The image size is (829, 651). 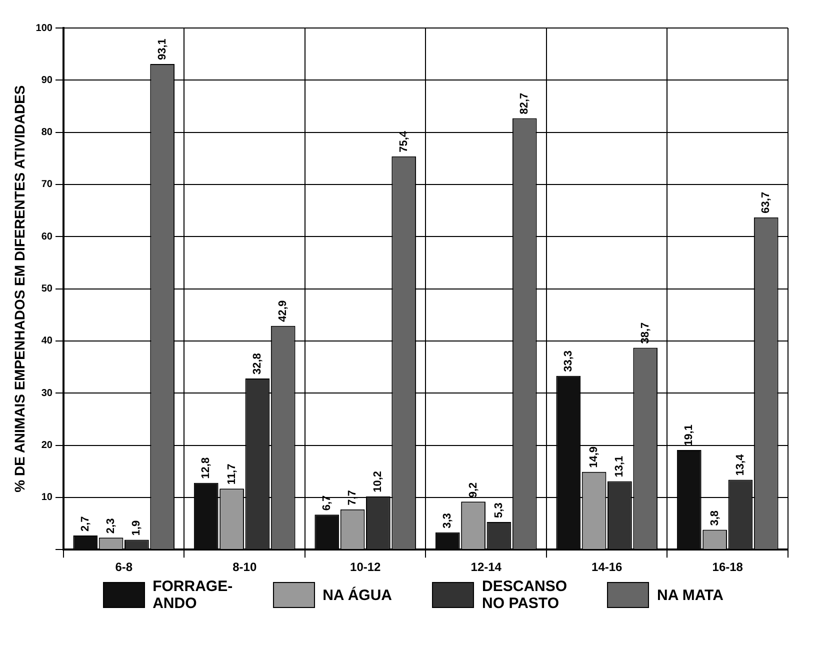 What do you see at coordinates (378, 481) in the screenshot?
I see `data-label: 10,2` at bounding box center [378, 481].